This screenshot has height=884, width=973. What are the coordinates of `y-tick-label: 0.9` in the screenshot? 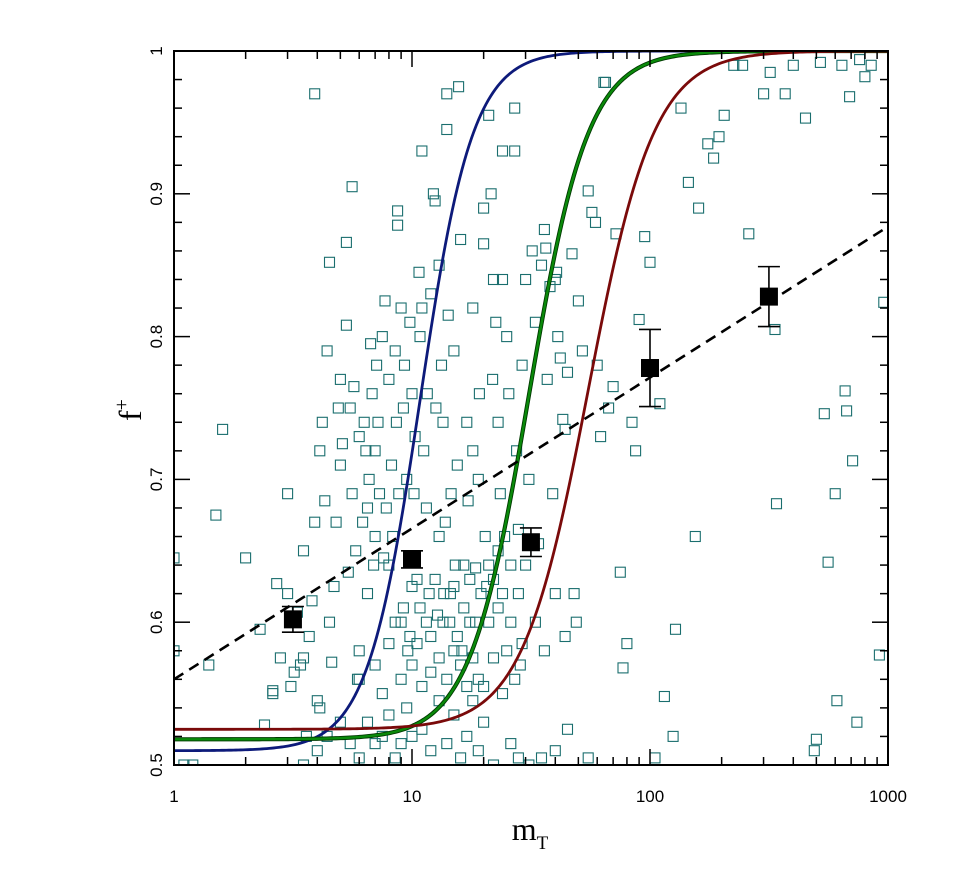 It's located at (156, 194).